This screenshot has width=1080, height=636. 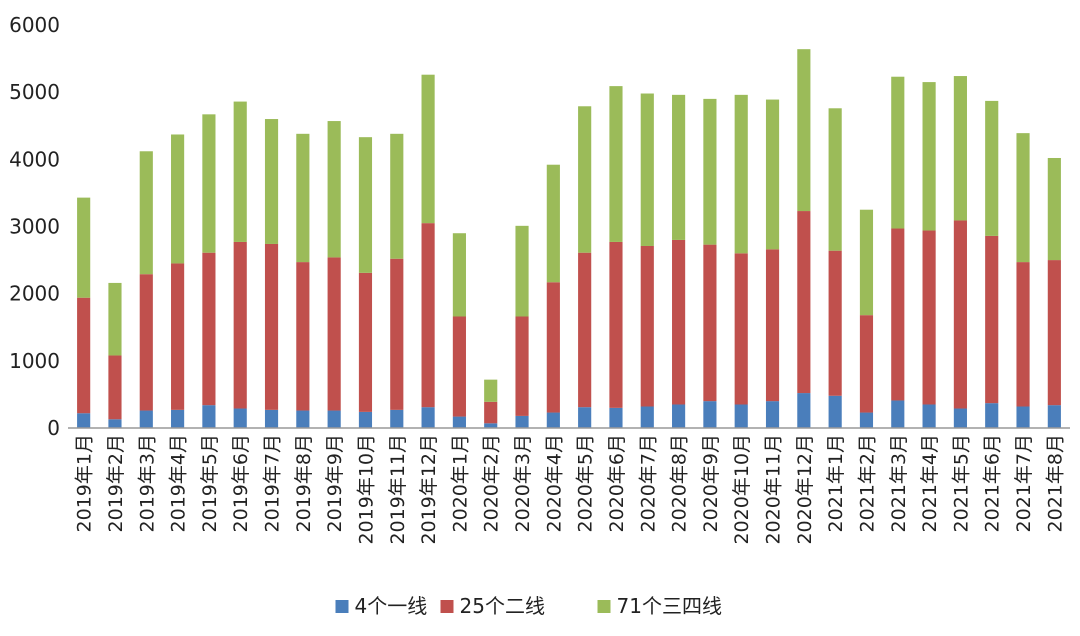 What do you see at coordinates (398, 489) in the screenshot?
I see `x-tick-label: 2019年11月` at bounding box center [398, 489].